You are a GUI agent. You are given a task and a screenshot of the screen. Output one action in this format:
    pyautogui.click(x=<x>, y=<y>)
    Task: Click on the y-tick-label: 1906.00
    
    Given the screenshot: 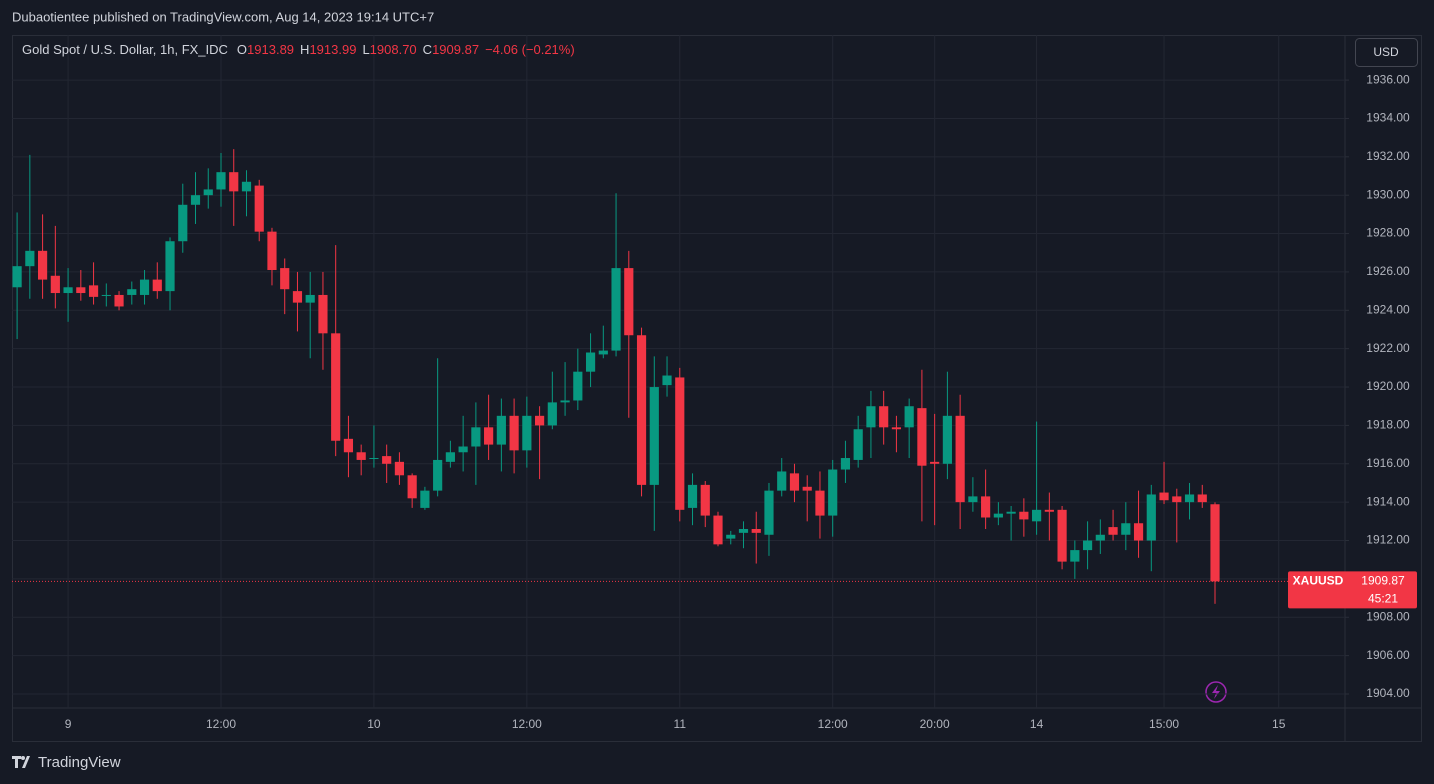 What is the action you would take?
    pyautogui.click(x=1388, y=655)
    